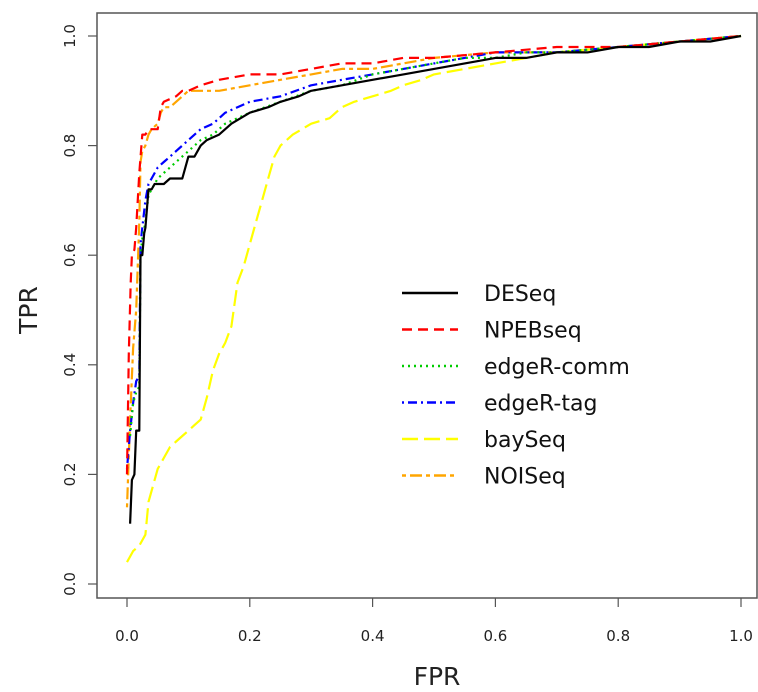 The height and width of the screenshot is (692, 758). I want to click on x-tick-label: 0.4, so click(373, 636).